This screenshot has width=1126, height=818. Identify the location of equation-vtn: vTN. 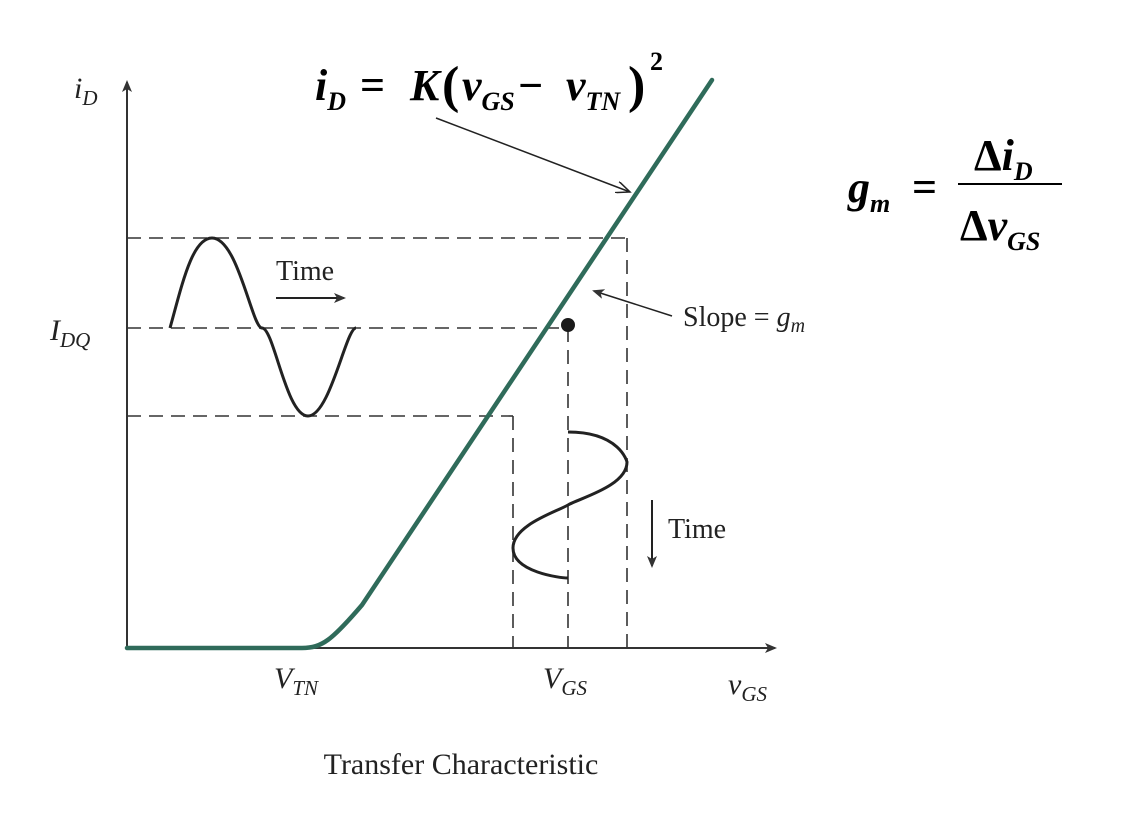
(593, 88).